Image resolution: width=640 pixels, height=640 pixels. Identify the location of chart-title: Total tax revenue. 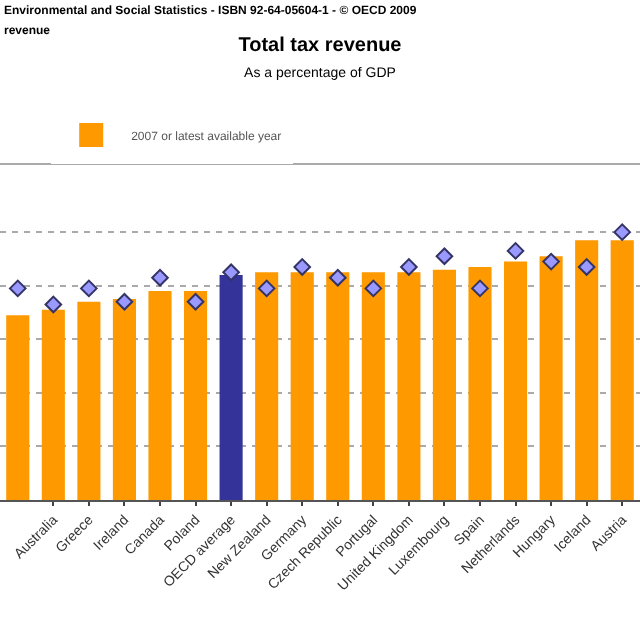
(320, 46).